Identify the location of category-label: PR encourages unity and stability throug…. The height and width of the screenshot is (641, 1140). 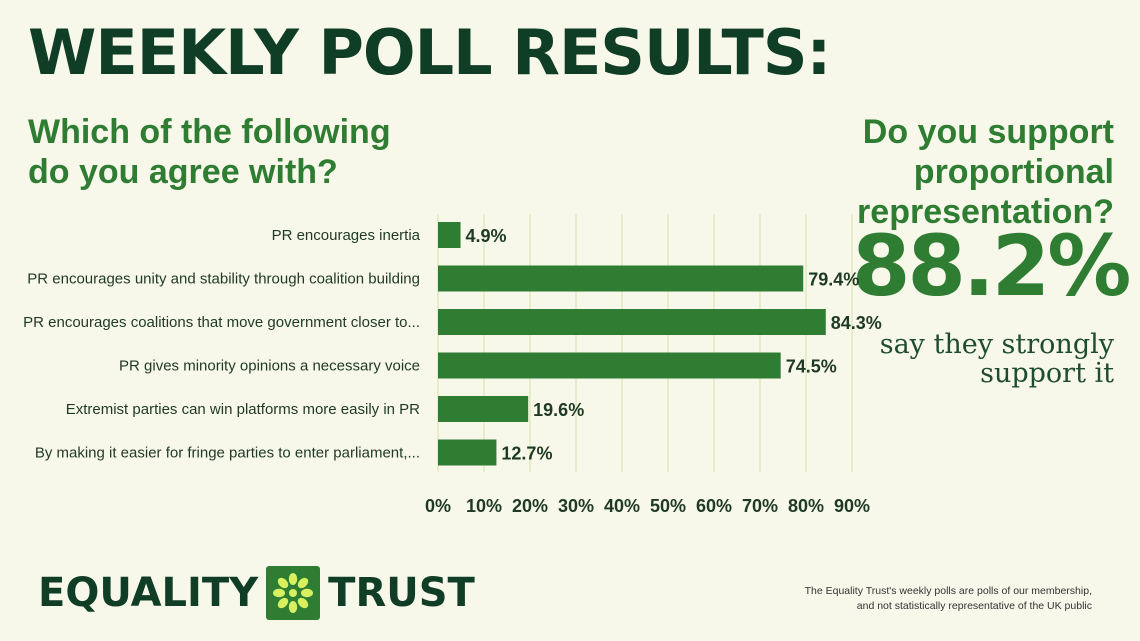
(223, 279).